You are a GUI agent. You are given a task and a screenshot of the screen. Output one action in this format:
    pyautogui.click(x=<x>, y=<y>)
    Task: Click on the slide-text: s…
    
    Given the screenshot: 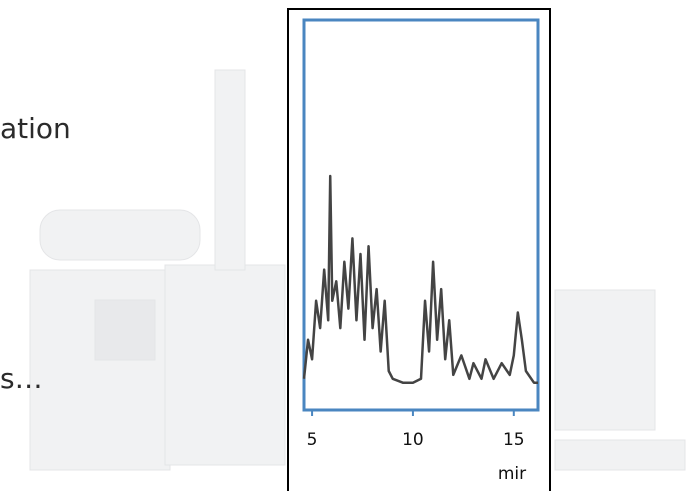 What is the action you would take?
    pyautogui.click(x=21, y=378)
    